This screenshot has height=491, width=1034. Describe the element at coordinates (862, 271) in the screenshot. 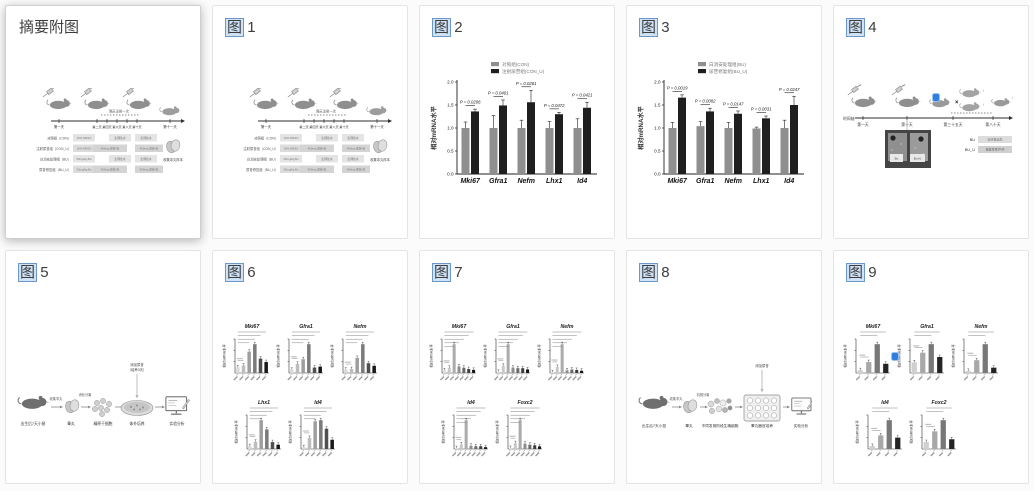

I see `figure-title: 图 9` at that location.